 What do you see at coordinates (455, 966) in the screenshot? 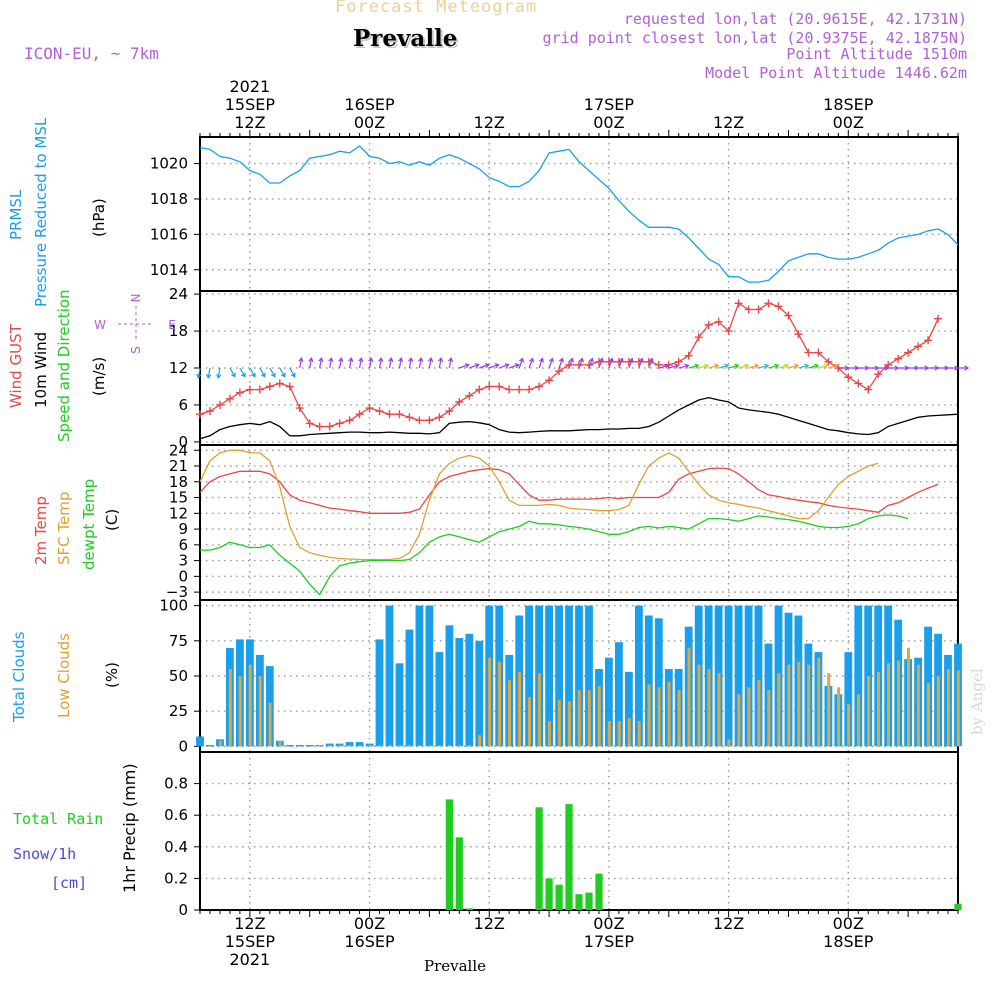
I see `footer-station-name: Prevalle` at bounding box center [455, 966].